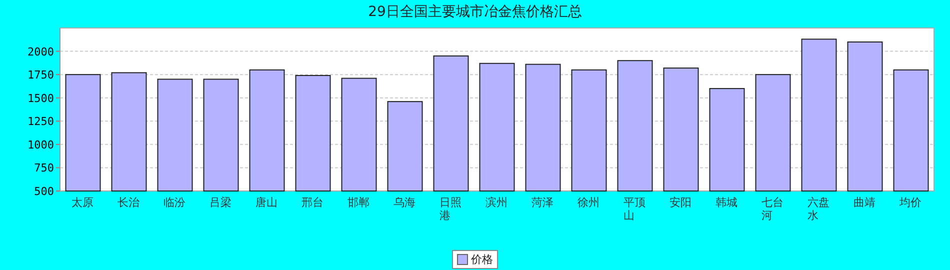  I want to click on x-tick-label: 乌海, so click(405, 202).